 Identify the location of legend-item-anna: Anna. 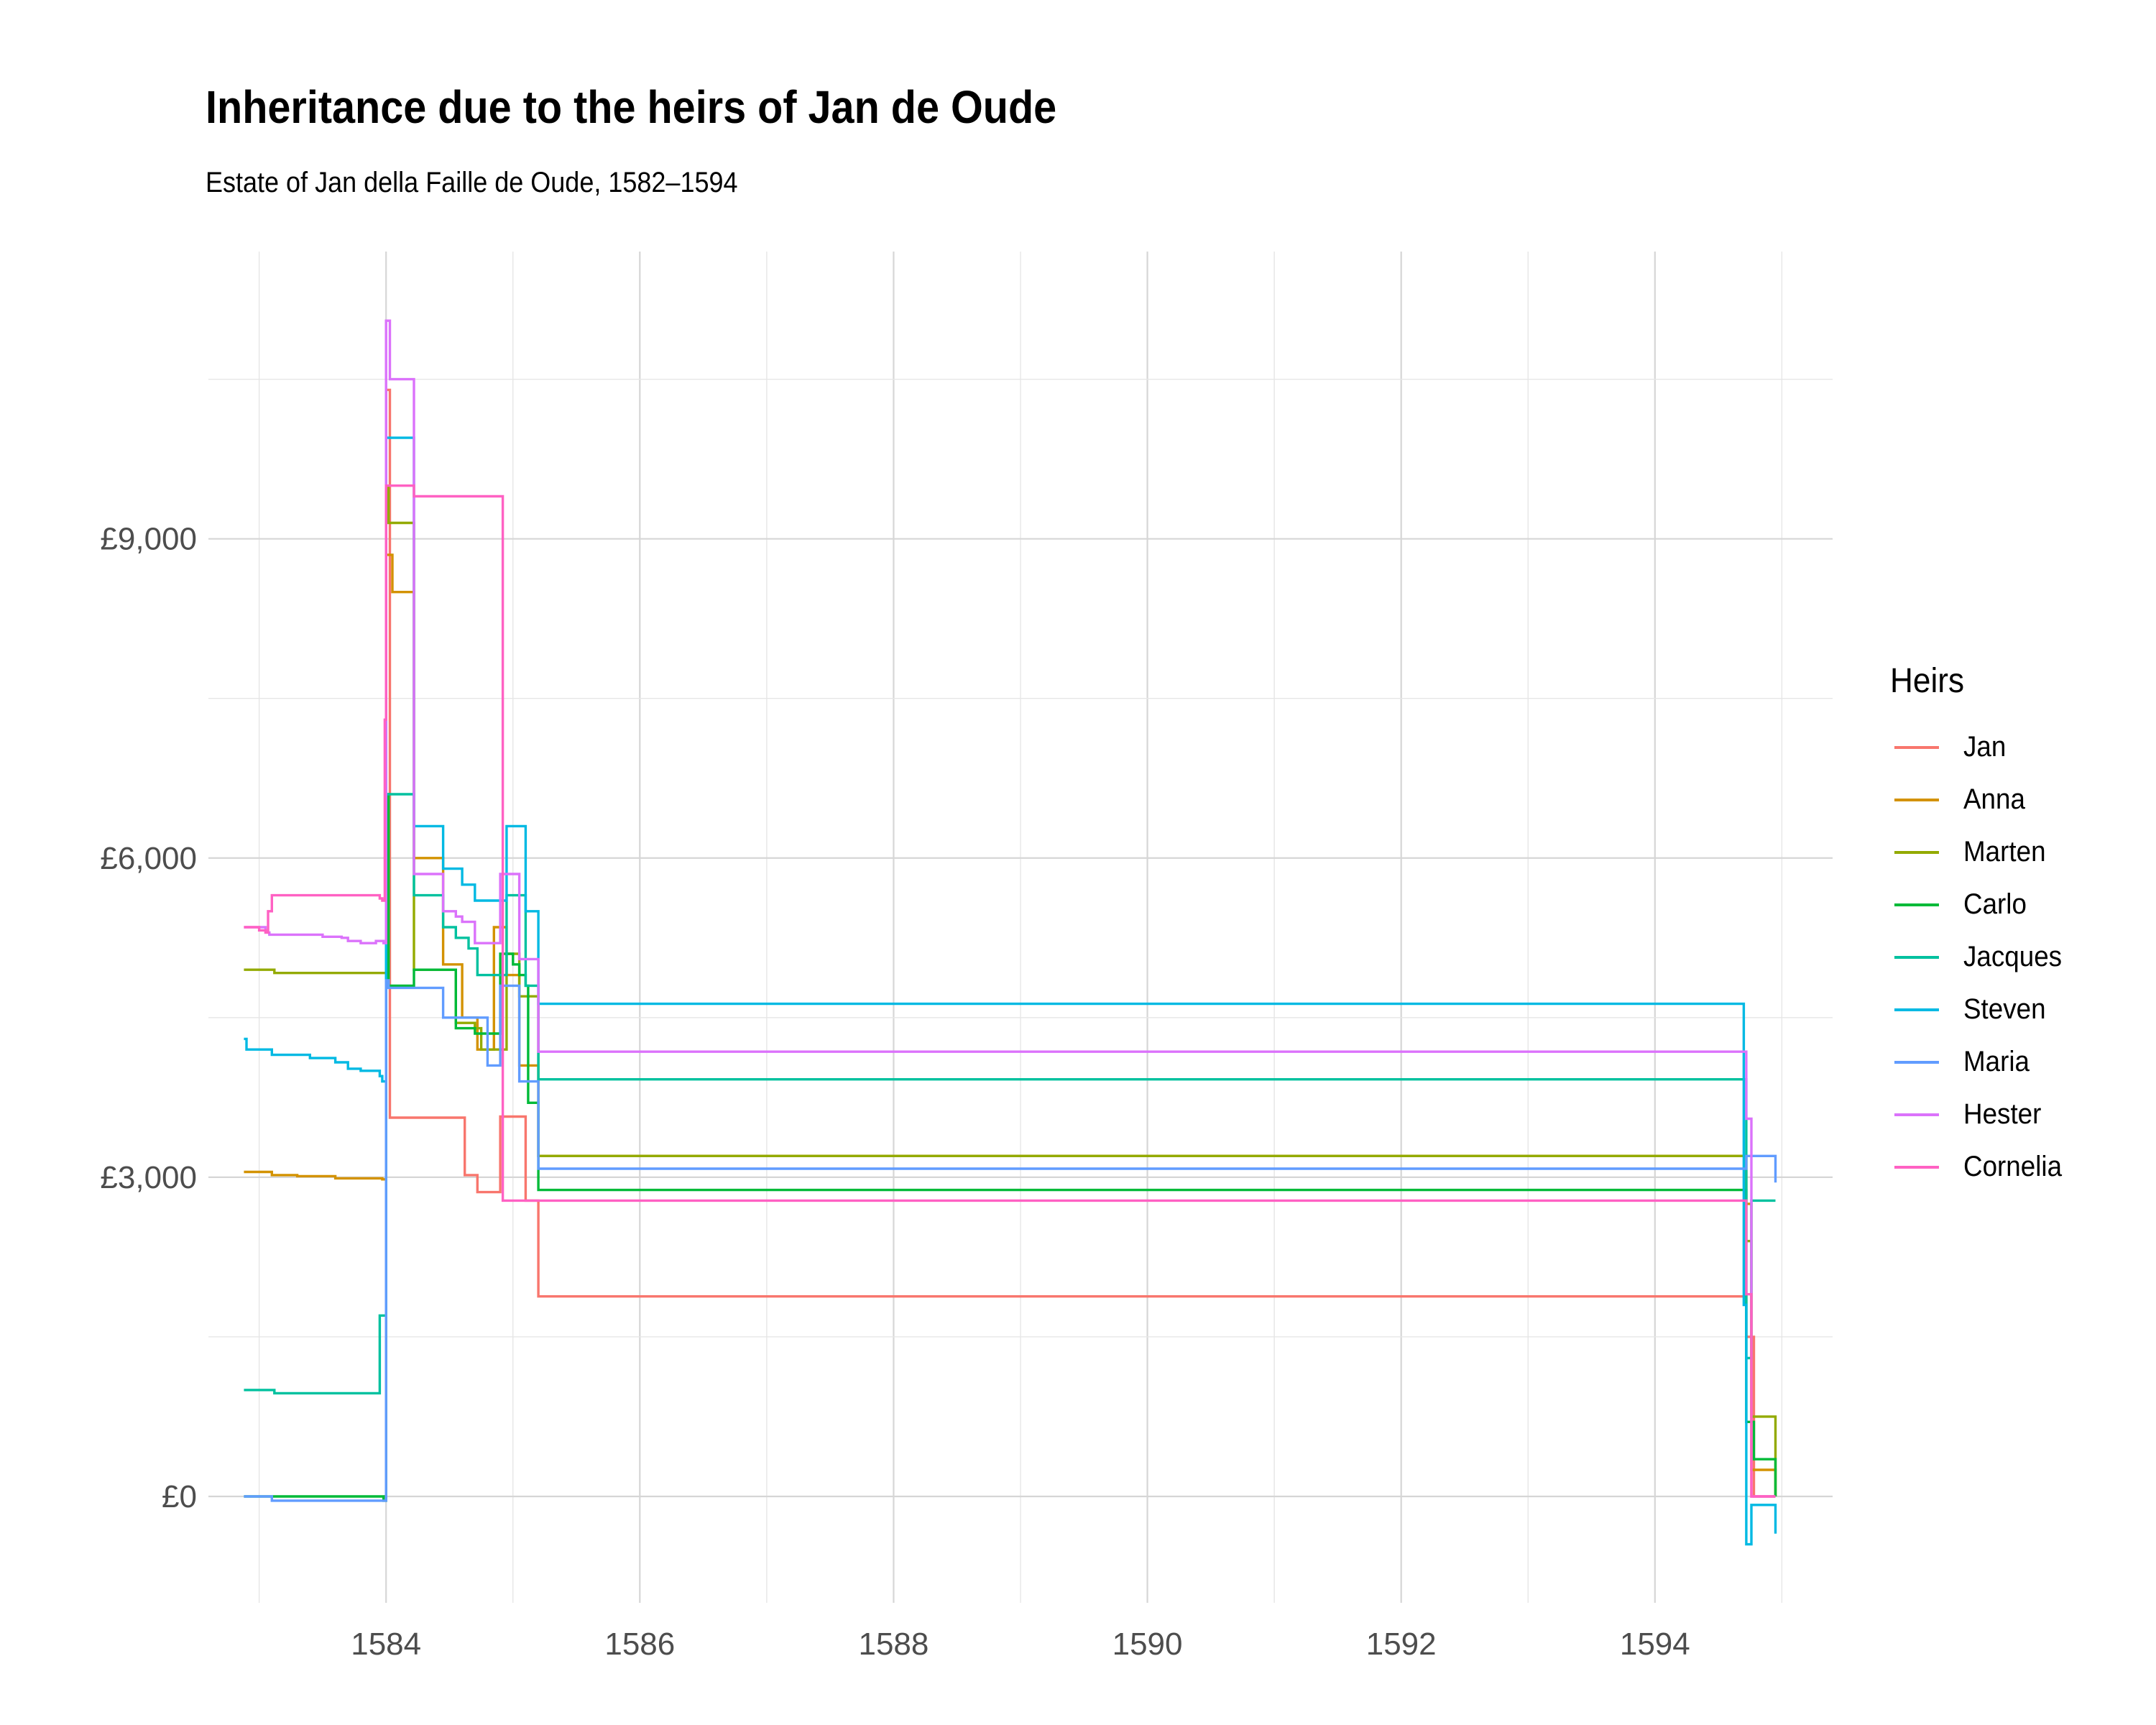
(1980, 799).